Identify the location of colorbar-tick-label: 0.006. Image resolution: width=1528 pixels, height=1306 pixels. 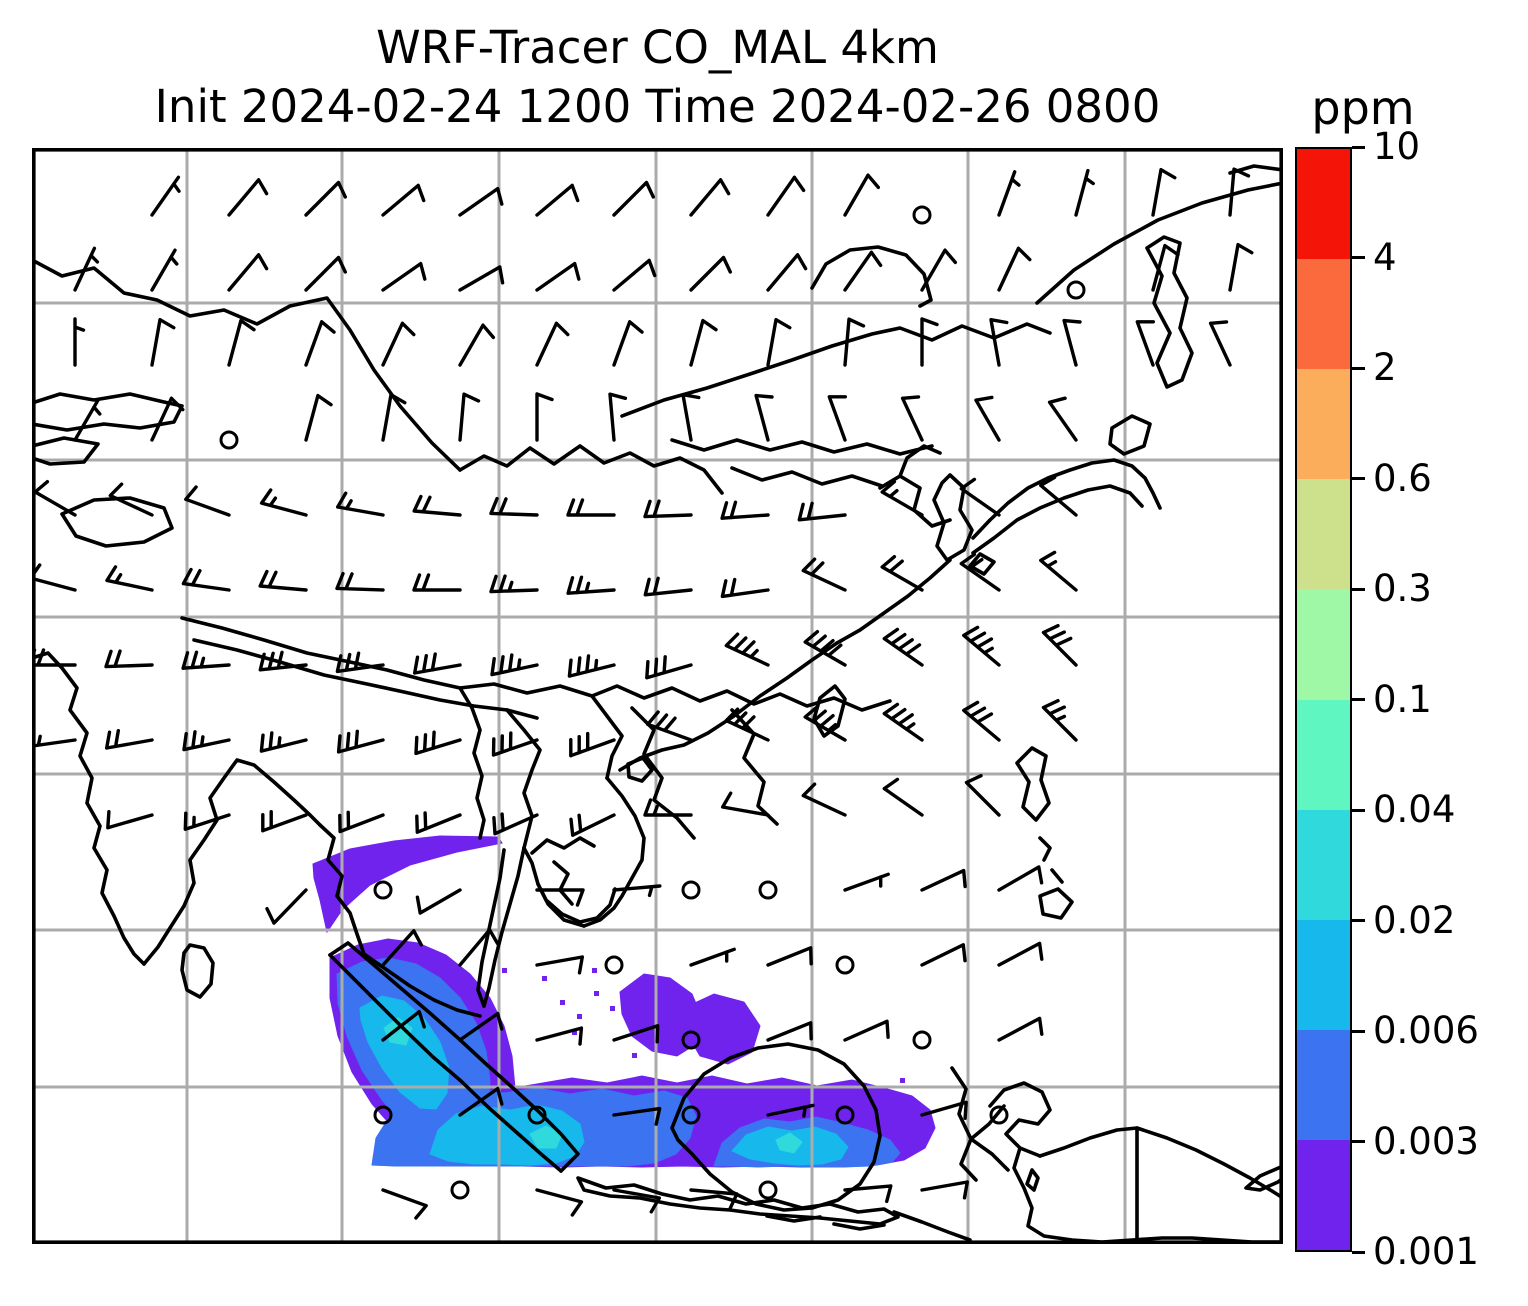
(1426, 1030).